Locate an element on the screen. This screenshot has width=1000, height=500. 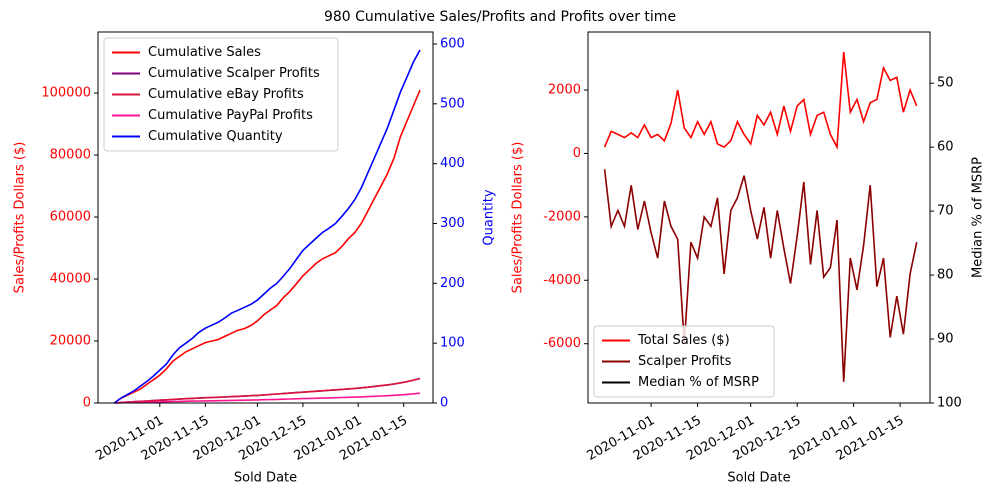
y2-tick-label: 600 is located at coordinates (452, 43).